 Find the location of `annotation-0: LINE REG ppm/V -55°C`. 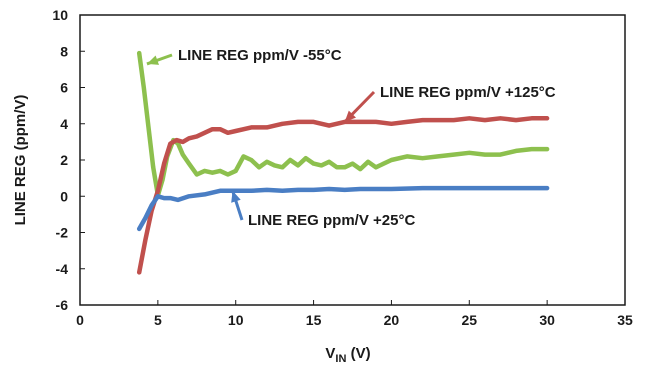

annotation-0: LINE REG ppm/V -55°C is located at coordinates (244, 56).